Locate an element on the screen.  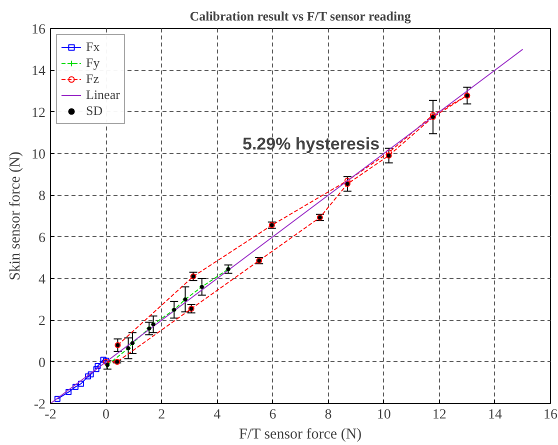
legend-label: SD is located at coordinates (95, 111).